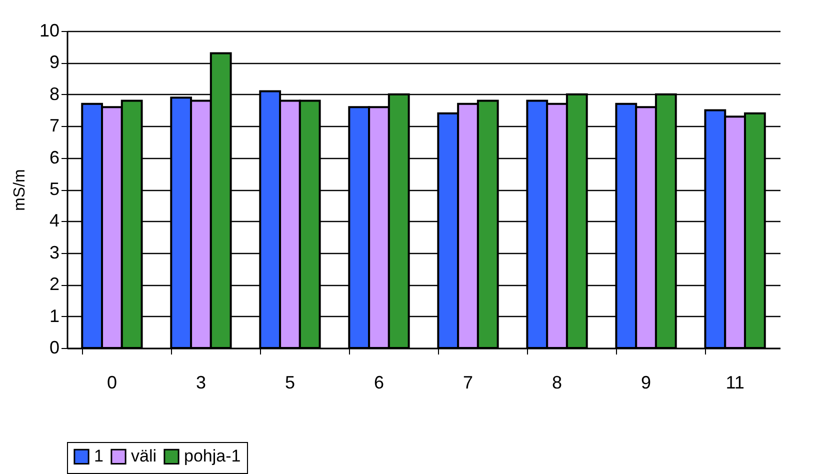 This screenshot has width=813, height=474. What do you see at coordinates (212, 456) in the screenshot?
I see `legend-label: pohja-1` at bounding box center [212, 456].